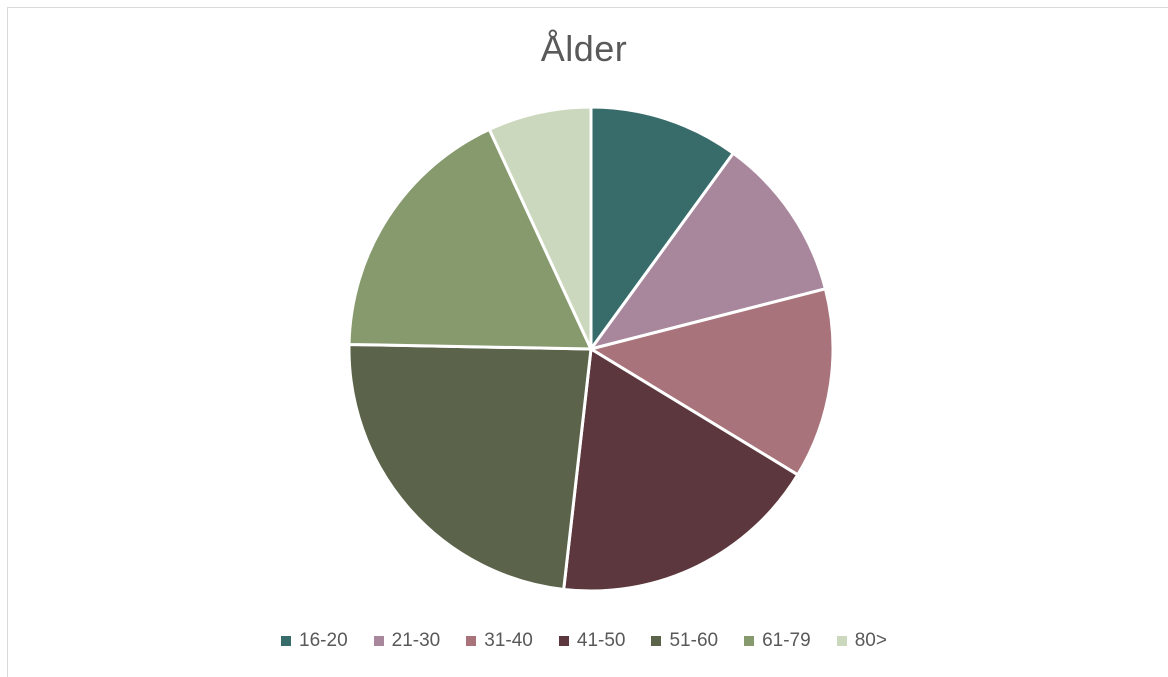  Describe the element at coordinates (584, 48) in the screenshot. I see `chart-title: Ålder` at that location.